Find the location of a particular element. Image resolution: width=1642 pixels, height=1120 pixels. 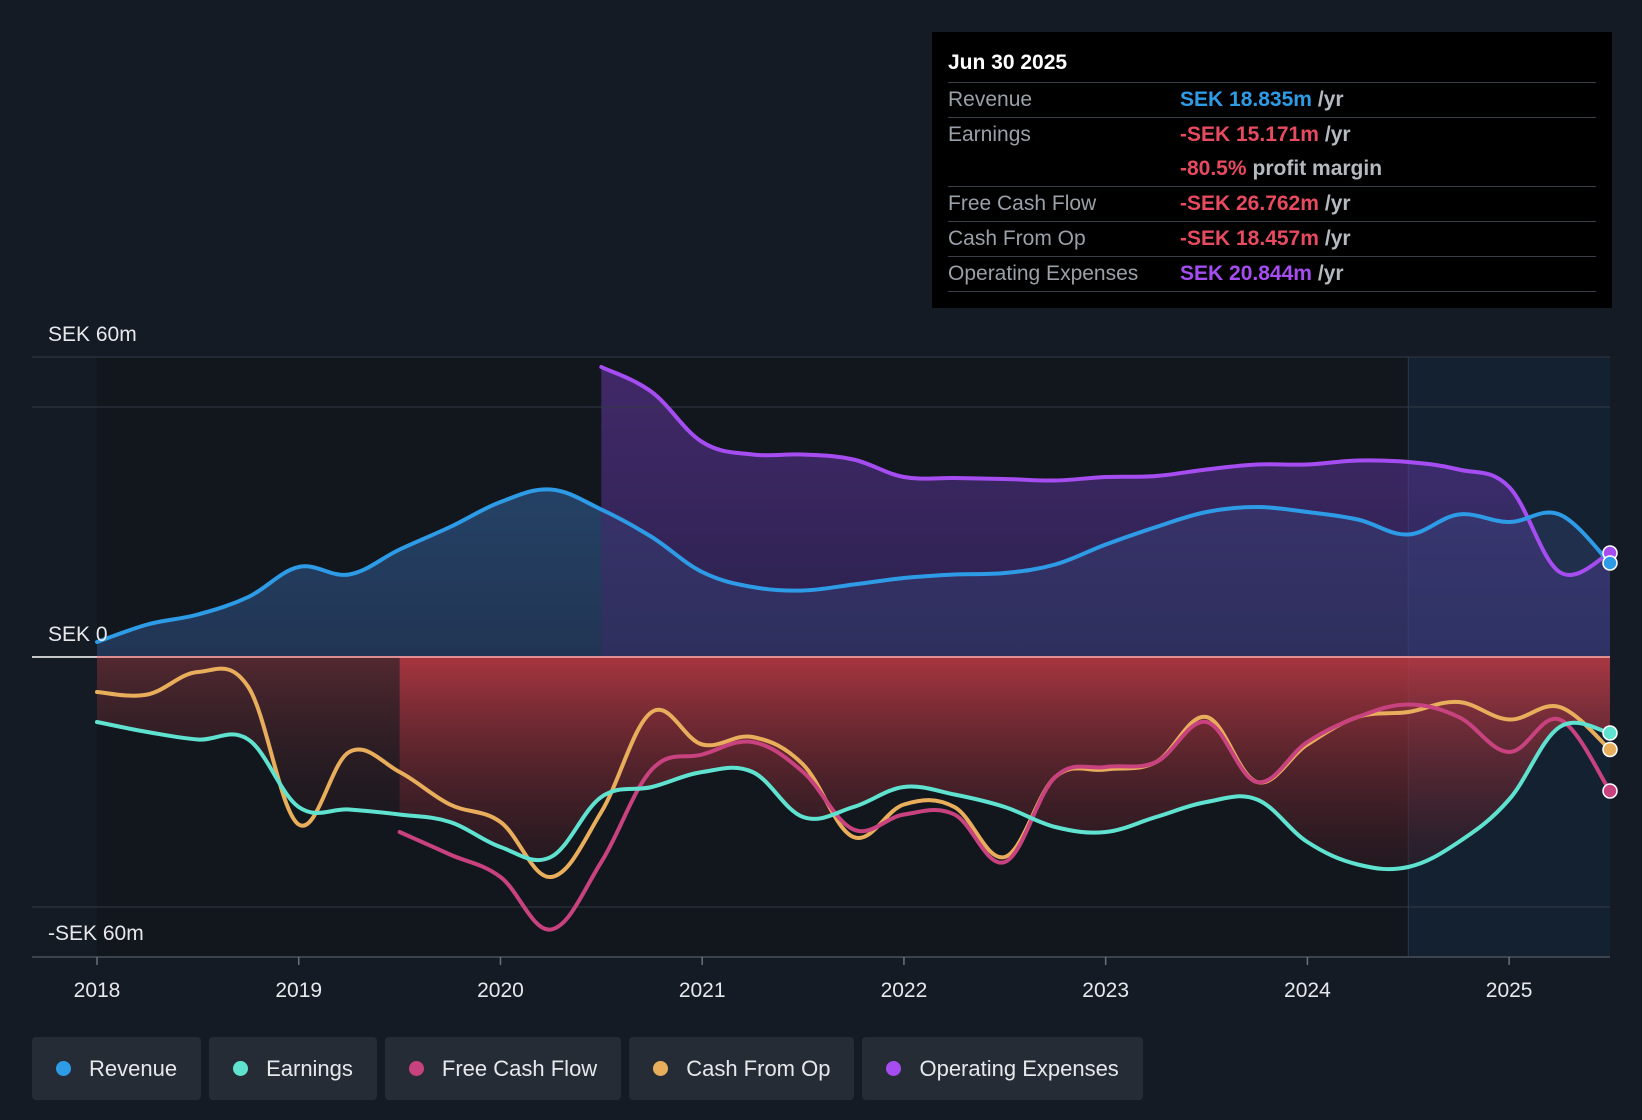

tooltip-row: Free Cash Flow -SEK 26.762m/yr is located at coordinates (1272, 203).